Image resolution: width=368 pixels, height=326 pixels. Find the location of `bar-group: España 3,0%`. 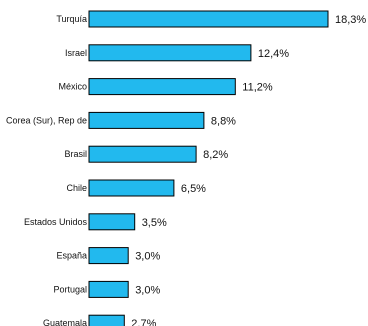

bar-group: España 3,0% is located at coordinates (108, 256).